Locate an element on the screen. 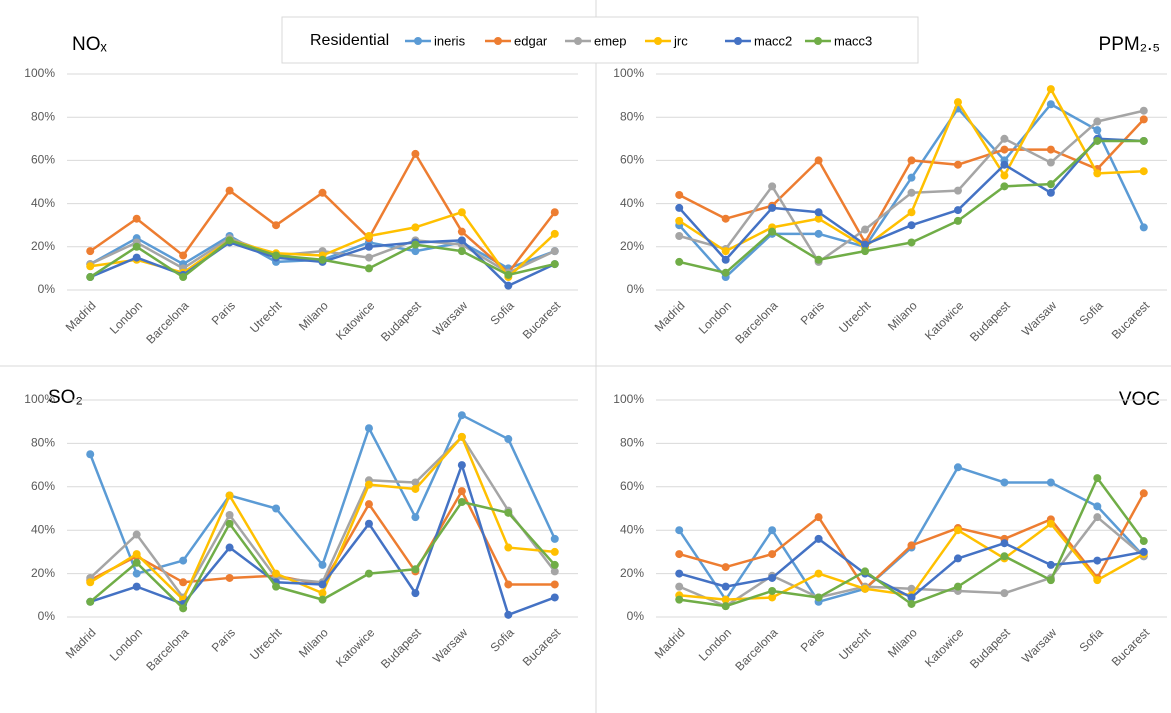 The height and width of the screenshot is (713, 1171). y-tick-label: 60% is located at coordinates (43, 160).